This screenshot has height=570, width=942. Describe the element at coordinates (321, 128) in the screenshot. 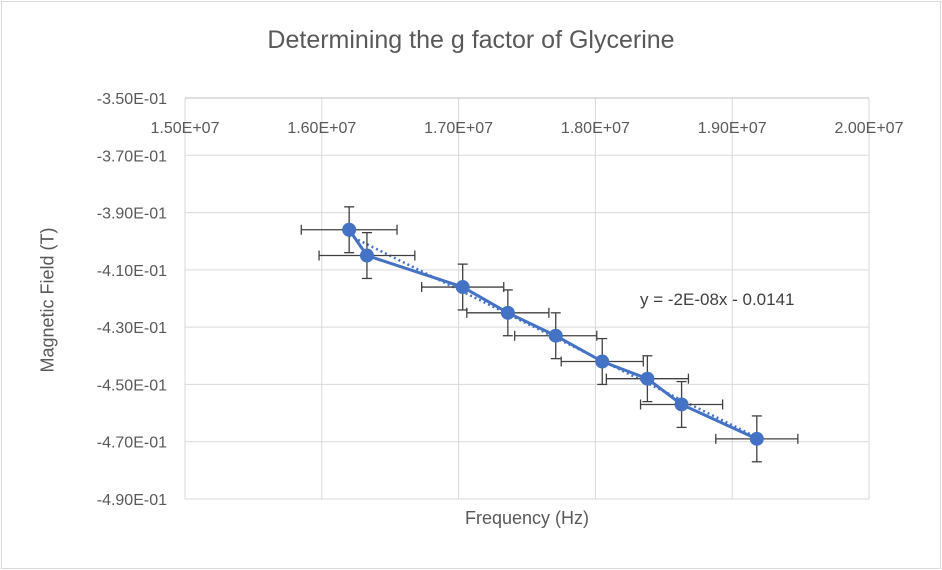

I see `x-tick-label: 1.60E+07` at that location.